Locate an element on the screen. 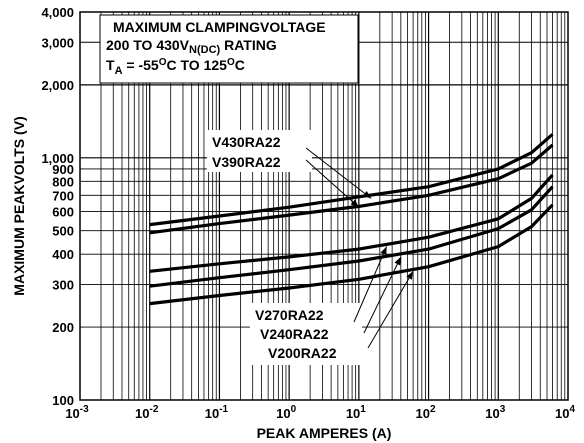 The width and height of the screenshot is (584, 443). label-v390ra22: V390RA22 is located at coordinates (246, 162).